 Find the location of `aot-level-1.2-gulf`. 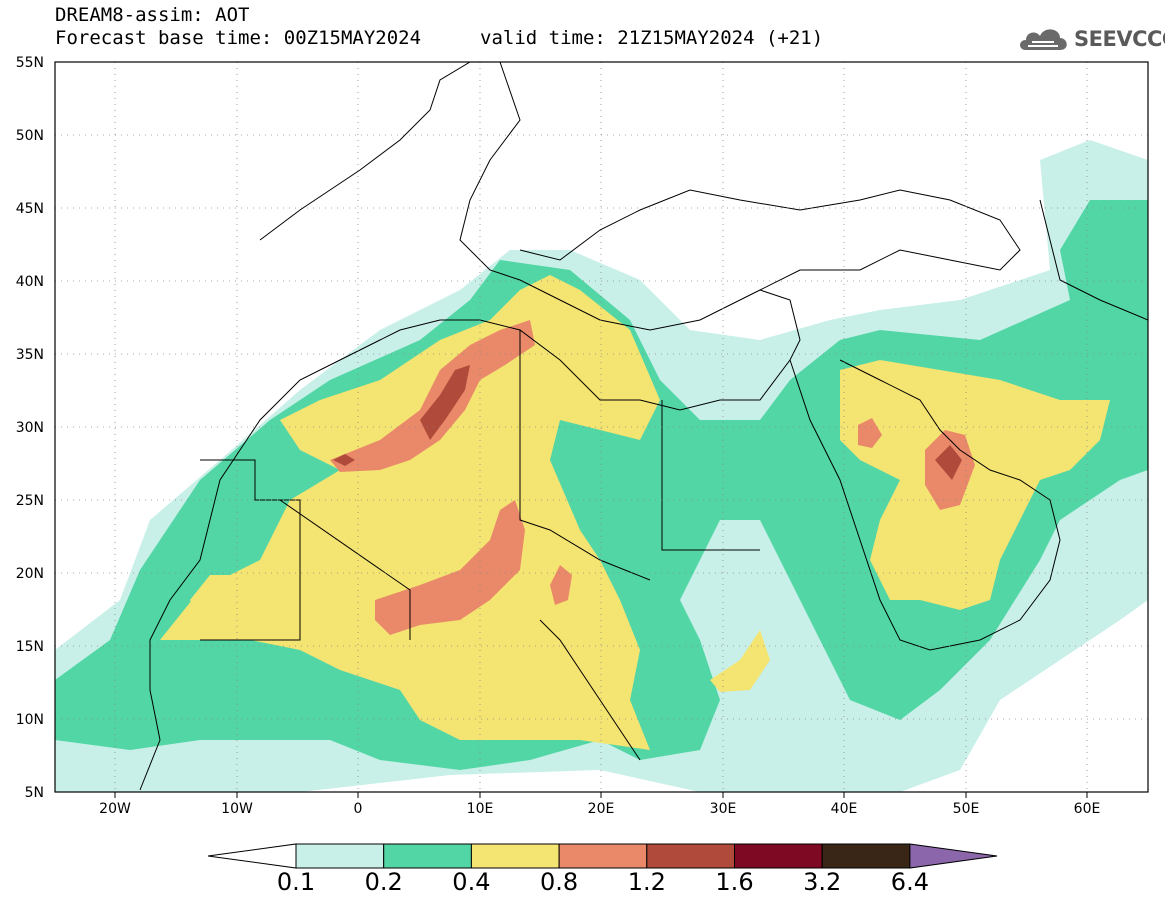

aot-level-1.2-gulf is located at coordinates (948, 462).